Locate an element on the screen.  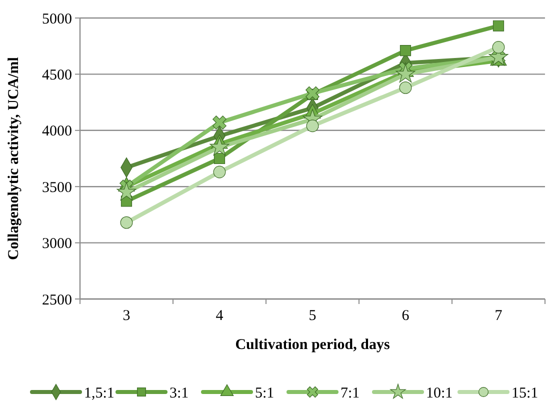
y-tick-label: 3500 is located at coordinates (57, 188).